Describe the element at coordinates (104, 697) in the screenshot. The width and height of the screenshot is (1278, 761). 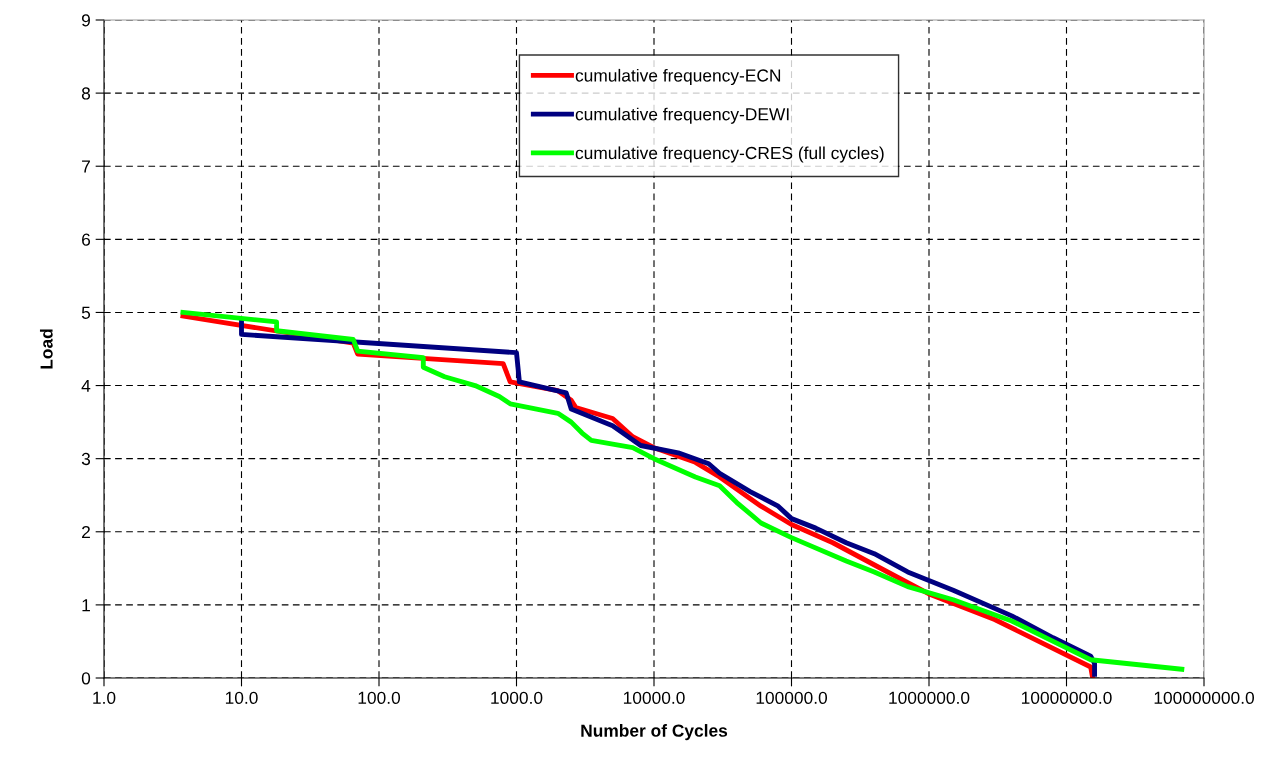
I see `x-tick-label: 1.0` at that location.